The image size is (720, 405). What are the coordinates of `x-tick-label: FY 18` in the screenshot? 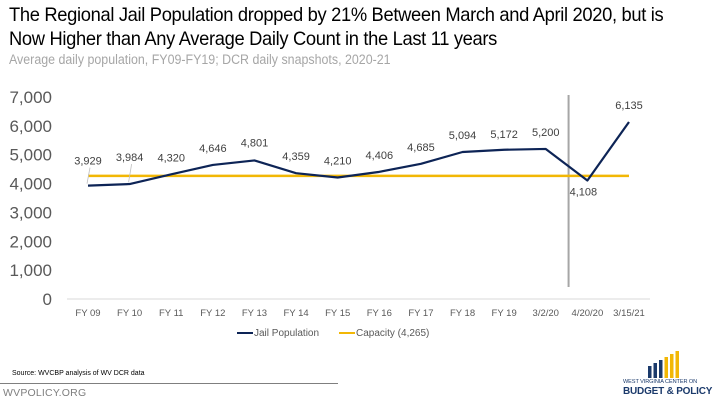 It's located at (462, 313).